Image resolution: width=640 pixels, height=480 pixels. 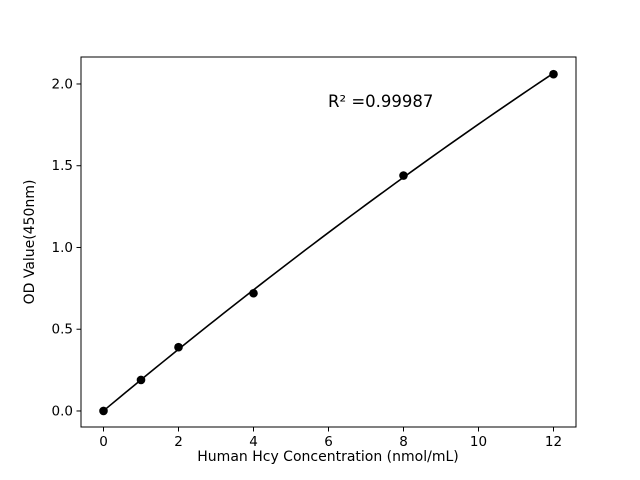 I want to click on y-tick-label: 2.0, so click(x=62, y=84).